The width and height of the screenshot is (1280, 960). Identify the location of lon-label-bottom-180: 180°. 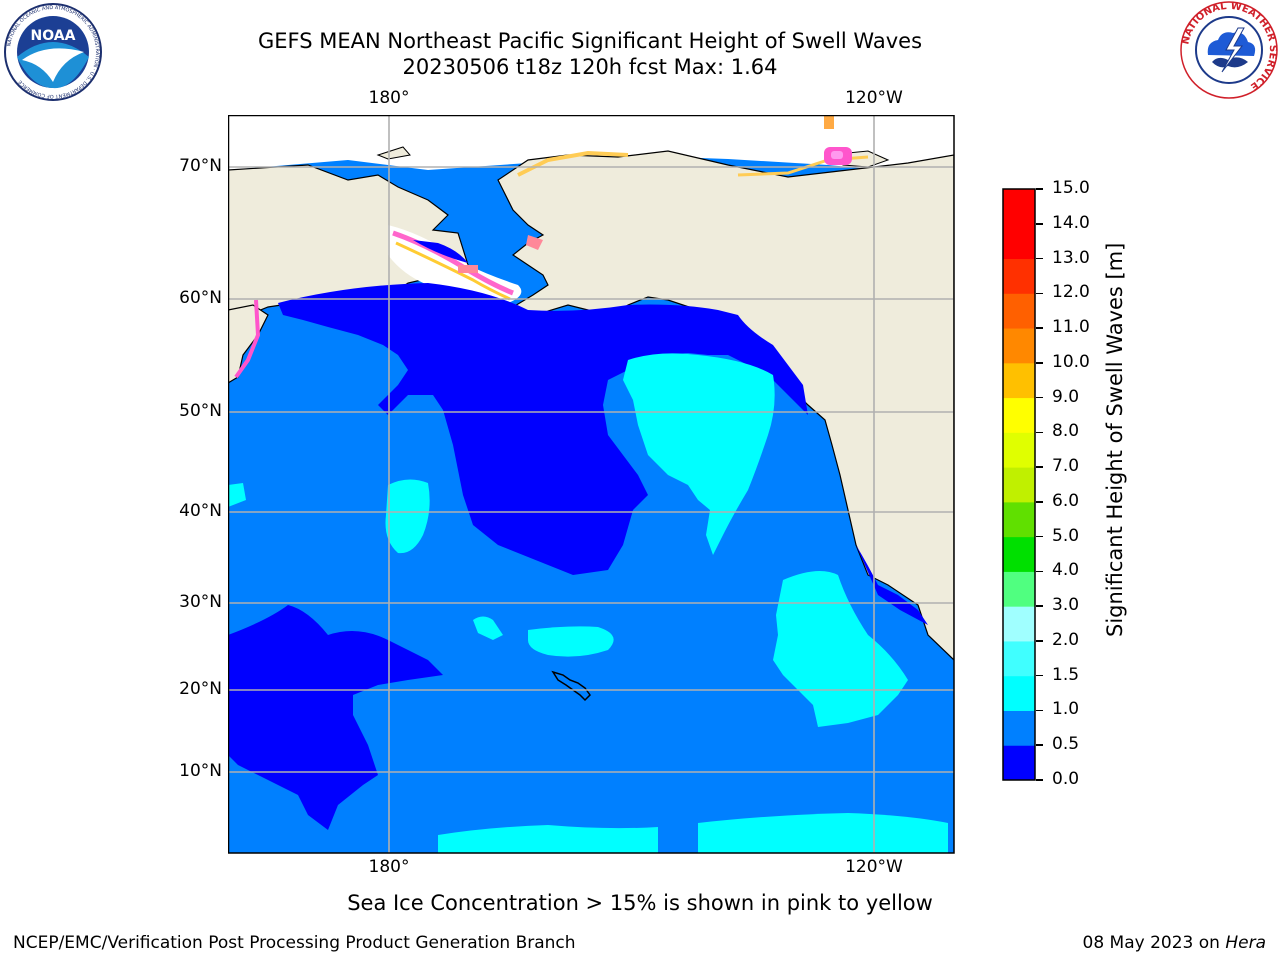
(389, 867).